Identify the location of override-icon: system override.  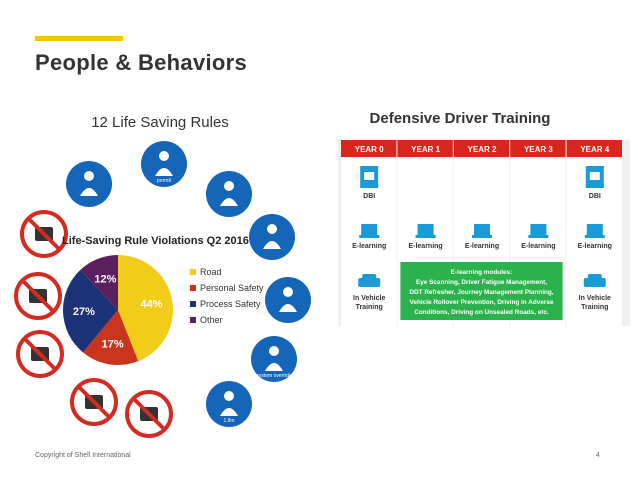
(274, 359).